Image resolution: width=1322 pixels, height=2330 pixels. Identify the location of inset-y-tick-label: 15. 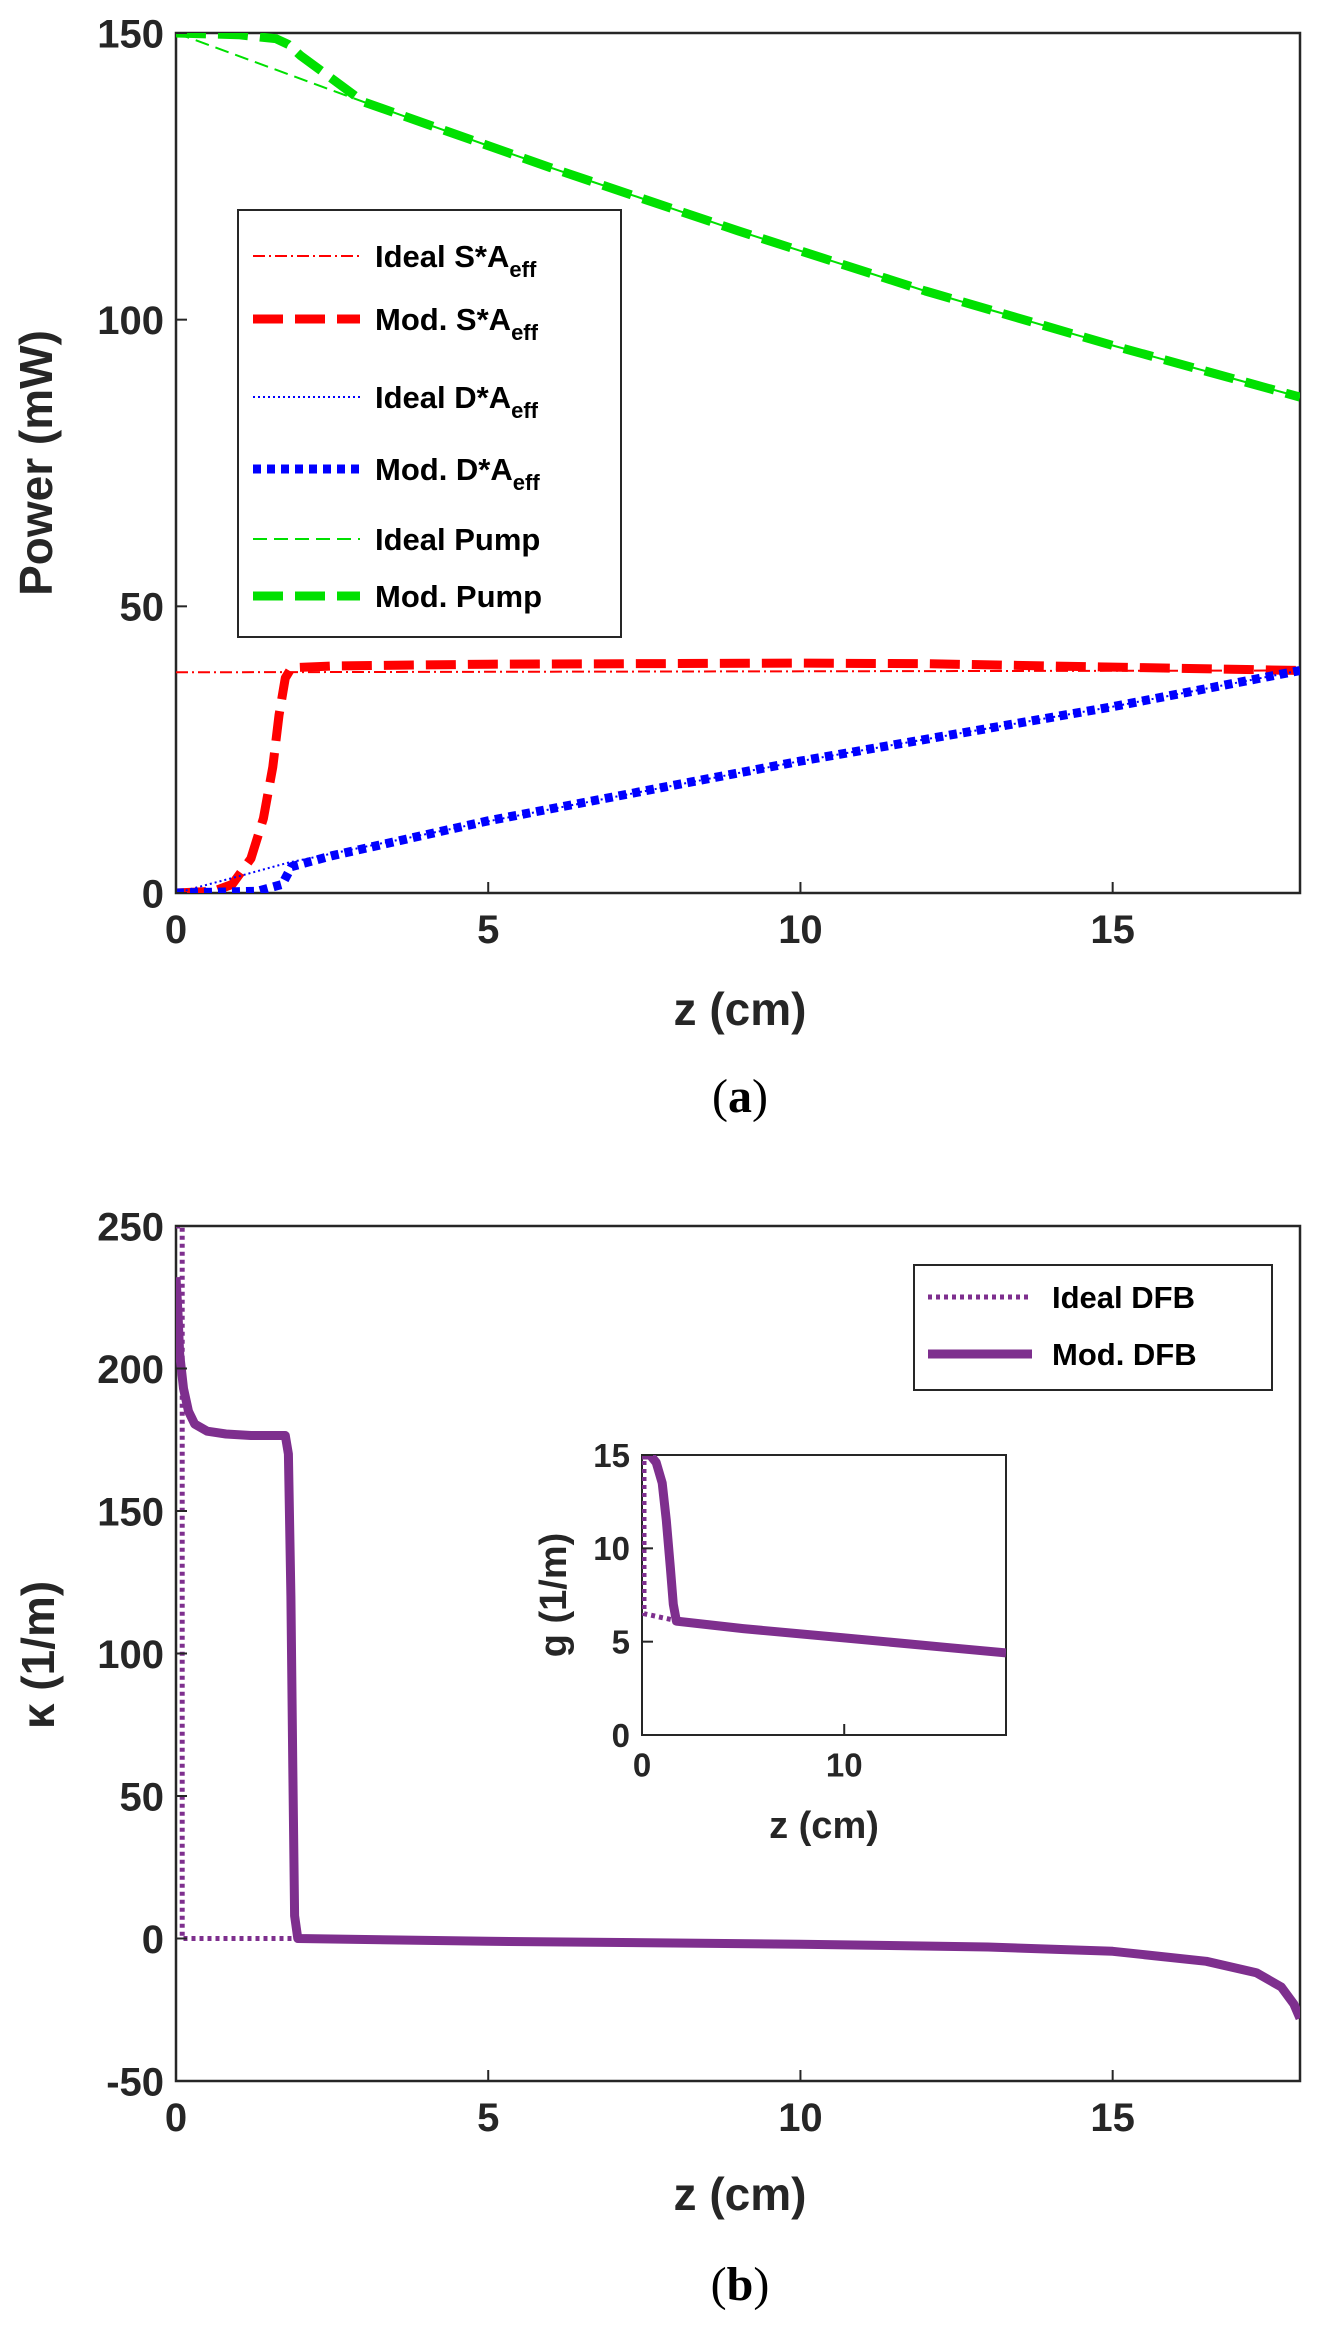
(611, 1455).